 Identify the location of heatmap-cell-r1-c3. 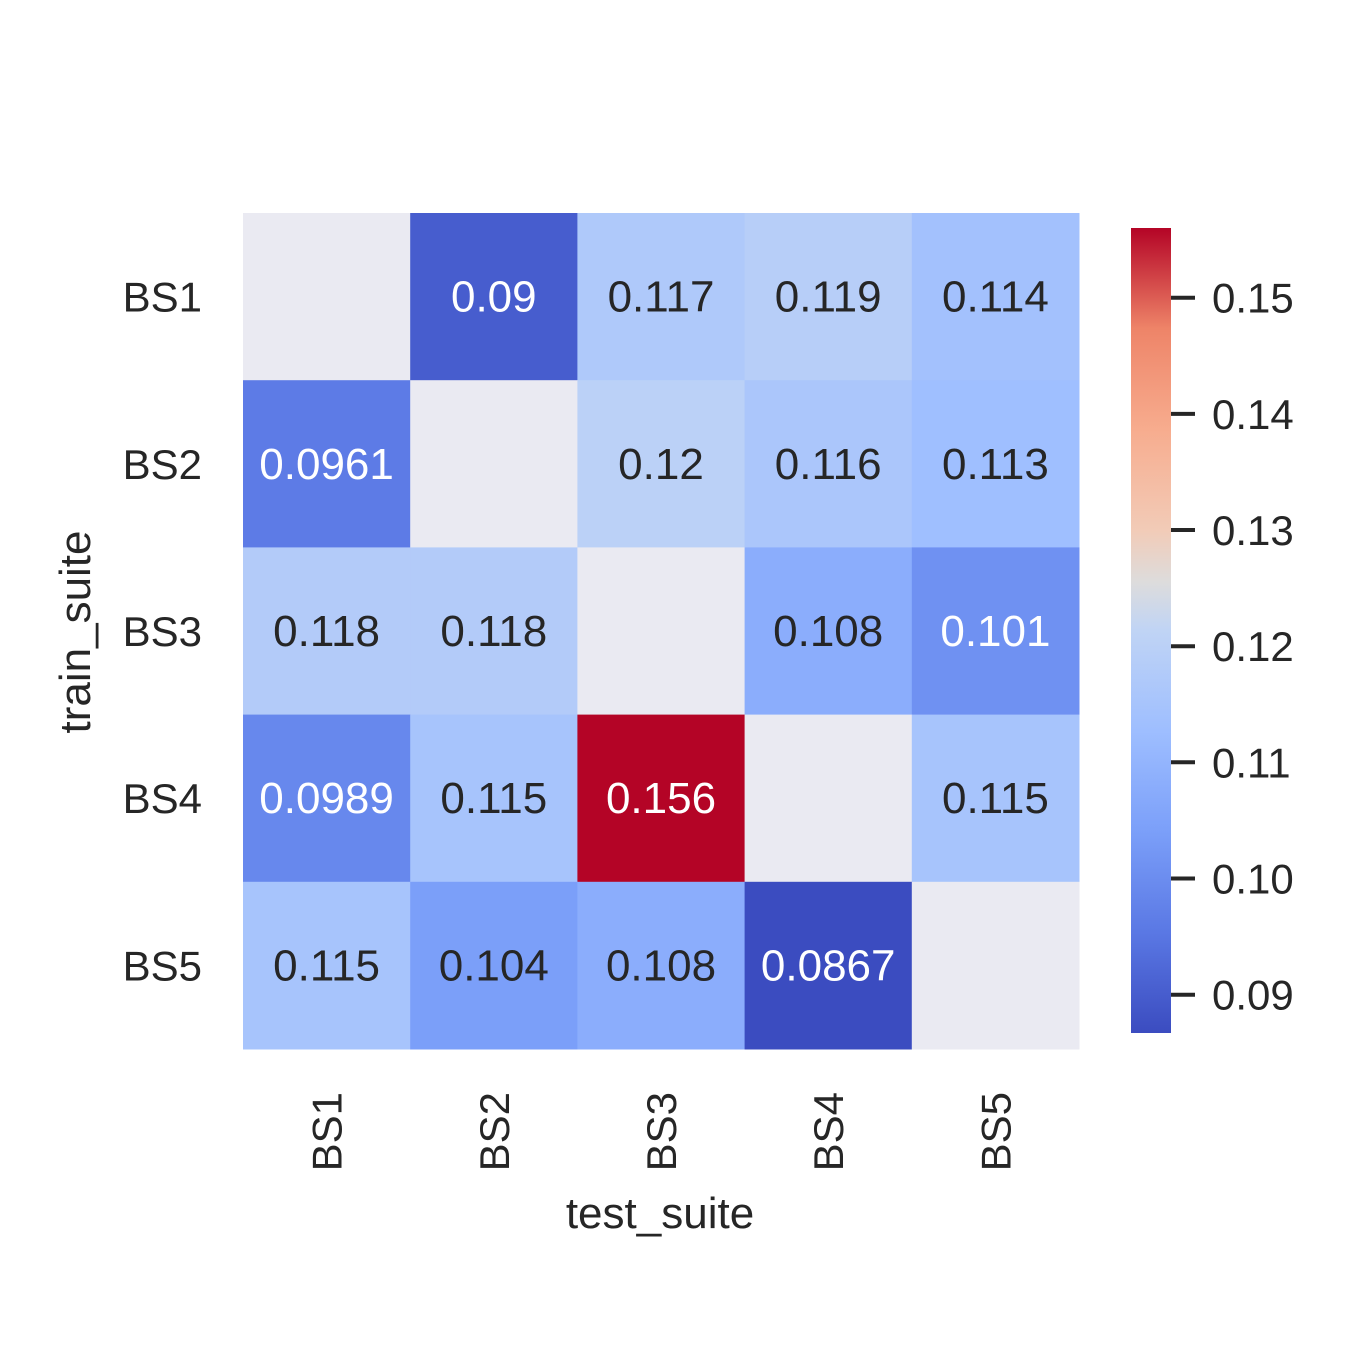
(661, 297).